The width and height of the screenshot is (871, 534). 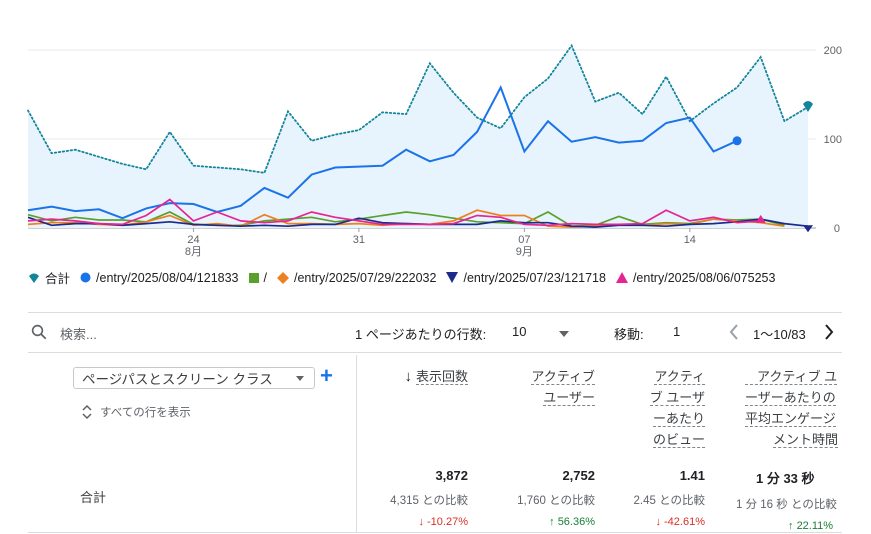 I want to click on total-views-cell: 3,872 4,315 との比較 ↓ -10.27%, so click(x=429, y=498).